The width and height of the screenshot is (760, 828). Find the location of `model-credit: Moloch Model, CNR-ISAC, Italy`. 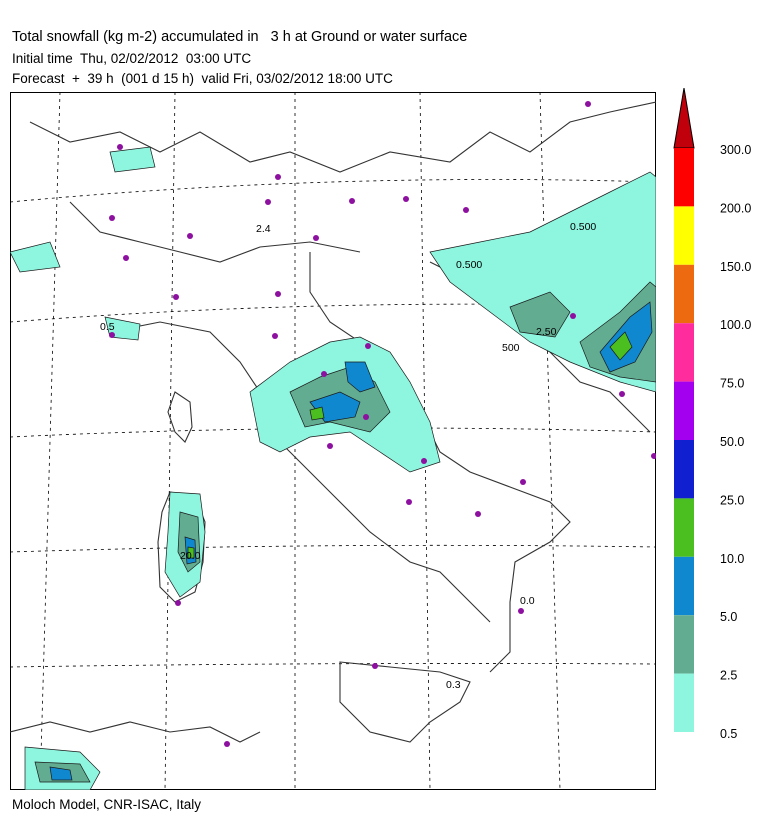

model-credit: Moloch Model, CNR-ISAC, Italy is located at coordinates (107, 804).